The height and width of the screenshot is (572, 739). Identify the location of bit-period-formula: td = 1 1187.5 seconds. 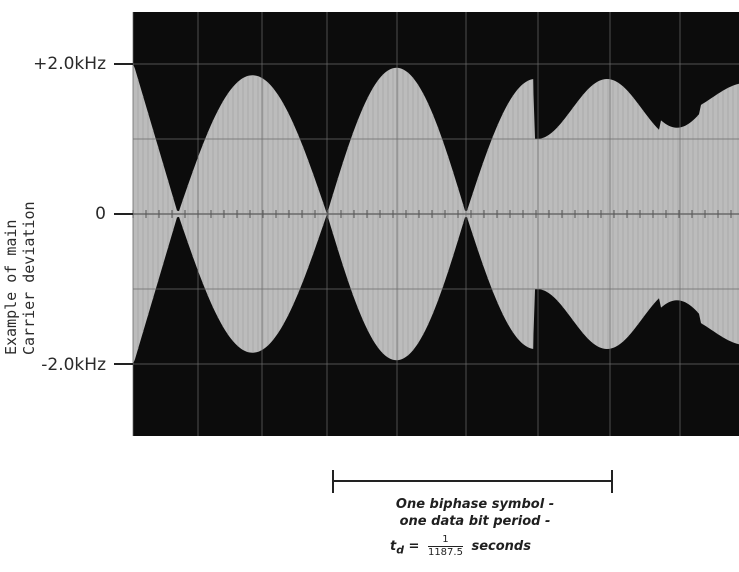
(460, 546).